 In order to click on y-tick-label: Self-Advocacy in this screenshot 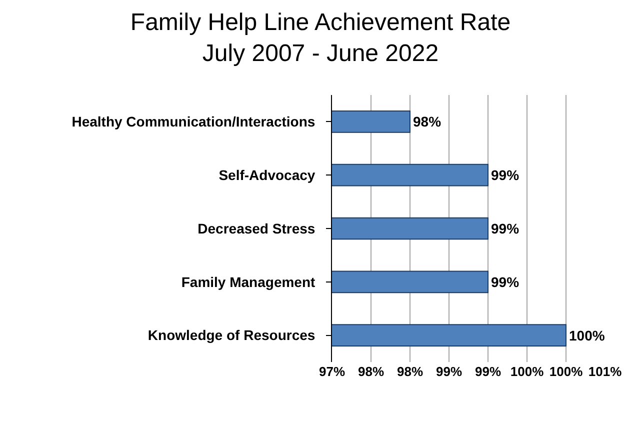, I will do `click(267, 175)`.